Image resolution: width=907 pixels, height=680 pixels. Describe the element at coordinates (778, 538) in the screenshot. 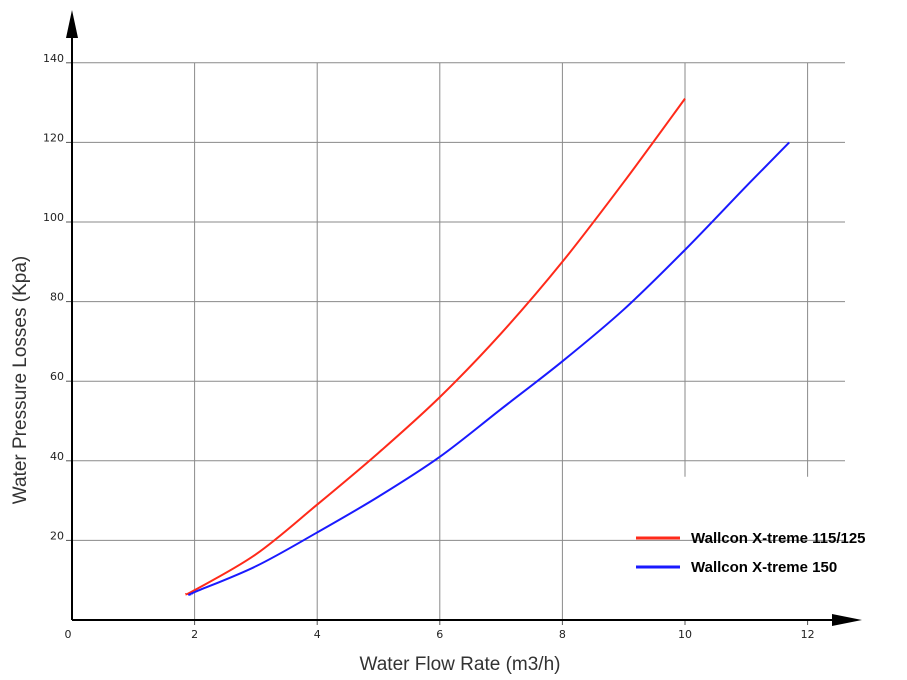

I see `legend-label-series-1: Wallcon X-treme 115/125` at that location.